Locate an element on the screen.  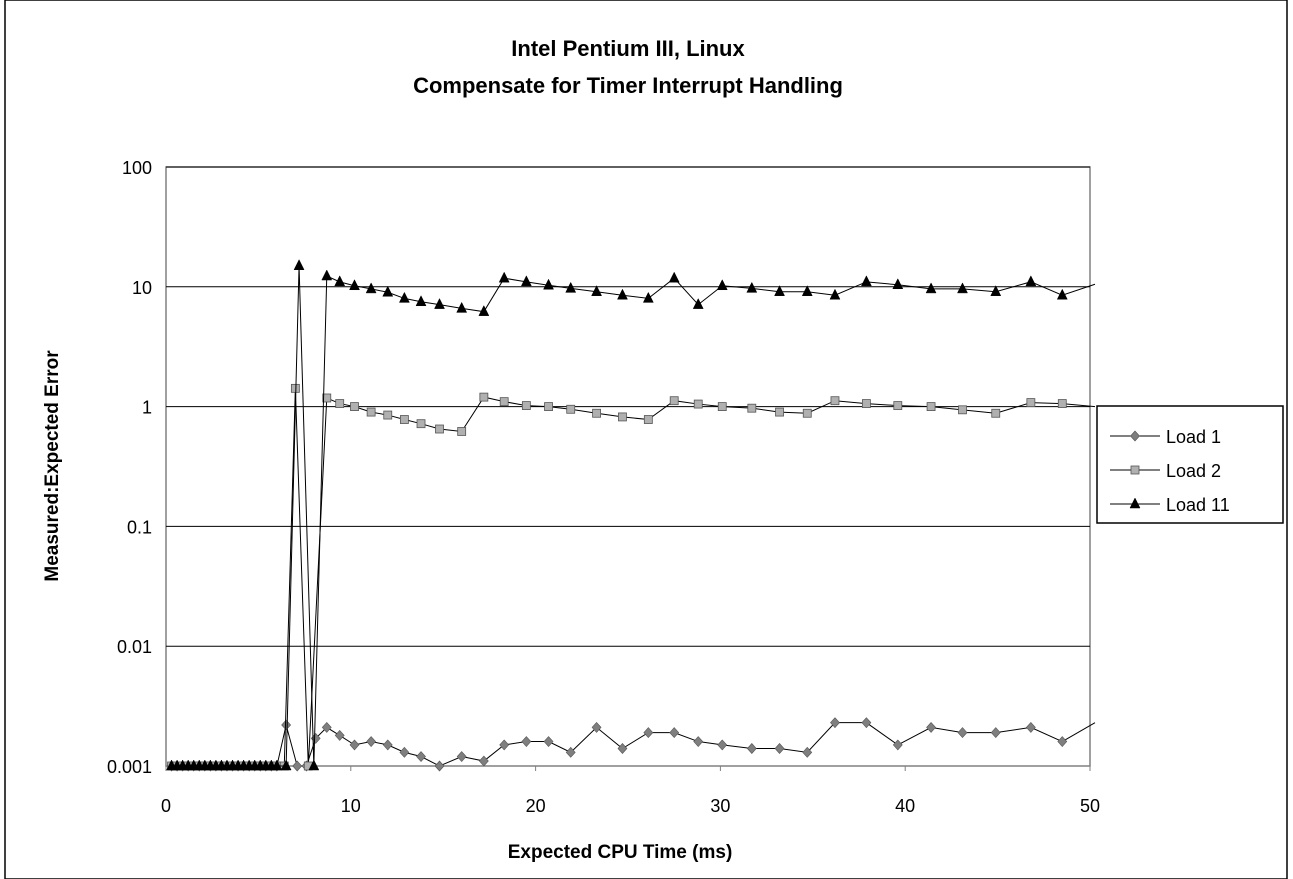
y-axis-ticks: 0.001 0.01 0.1 1 10 100 is located at coordinates (129, 467).